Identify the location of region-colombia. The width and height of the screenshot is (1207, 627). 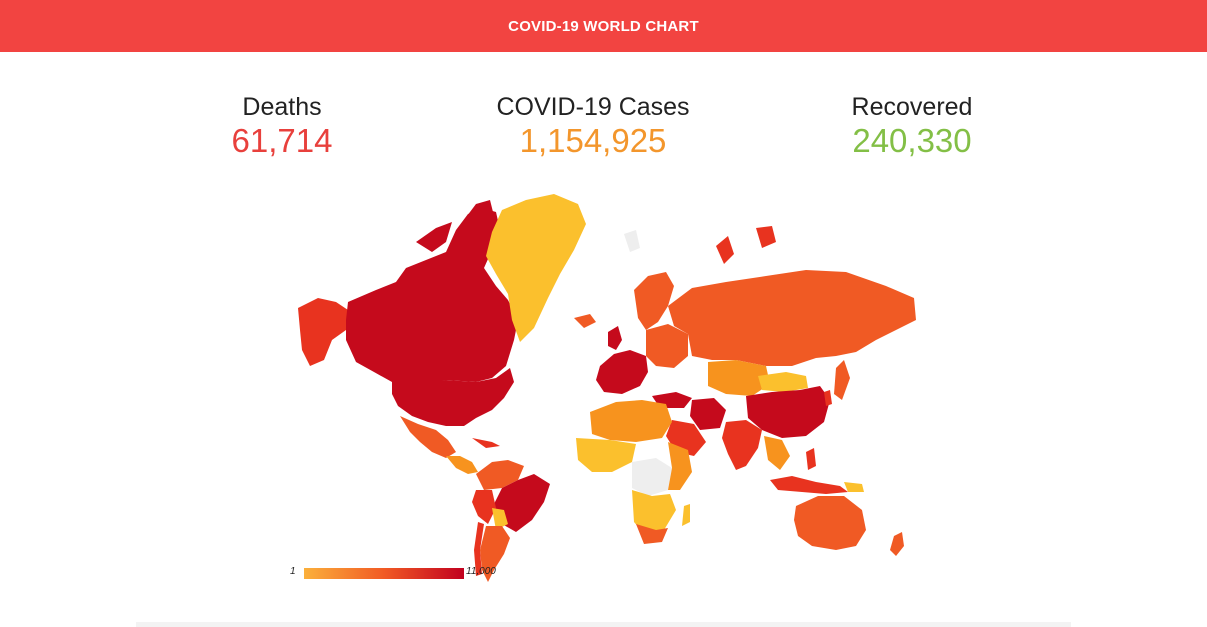
(500, 475).